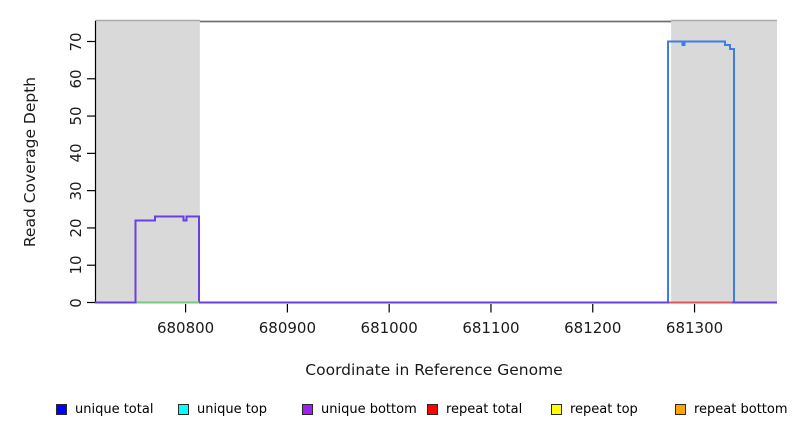 This screenshot has width=792, height=432. What do you see at coordinates (183, 409) in the screenshot?
I see `legend-swatch-unique-top` at bounding box center [183, 409].